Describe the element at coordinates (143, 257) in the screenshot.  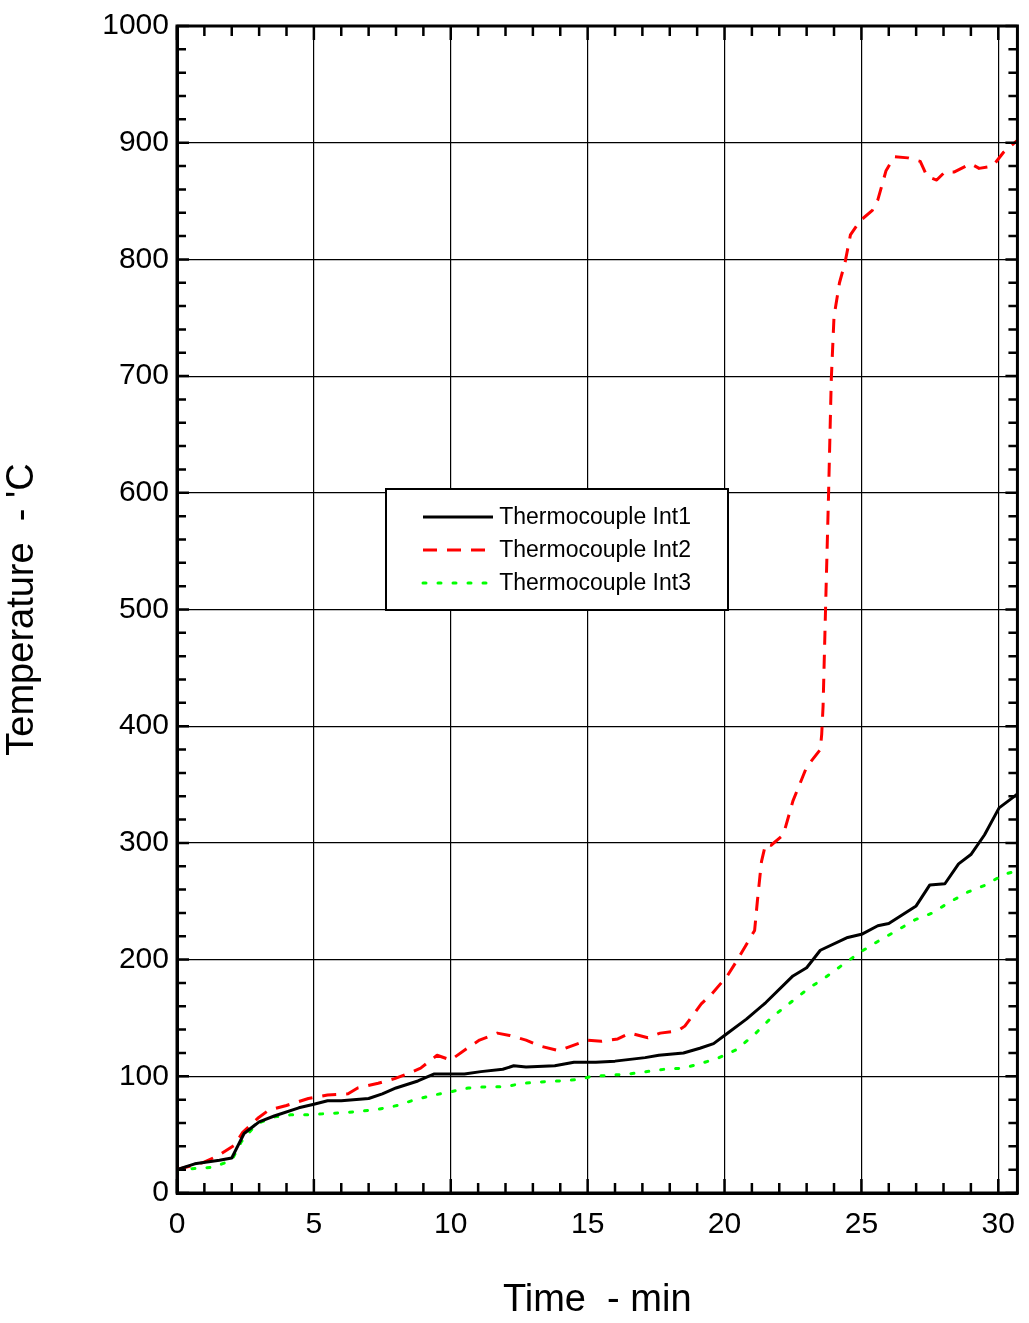
I see `y-tick-label: 800` at that location.